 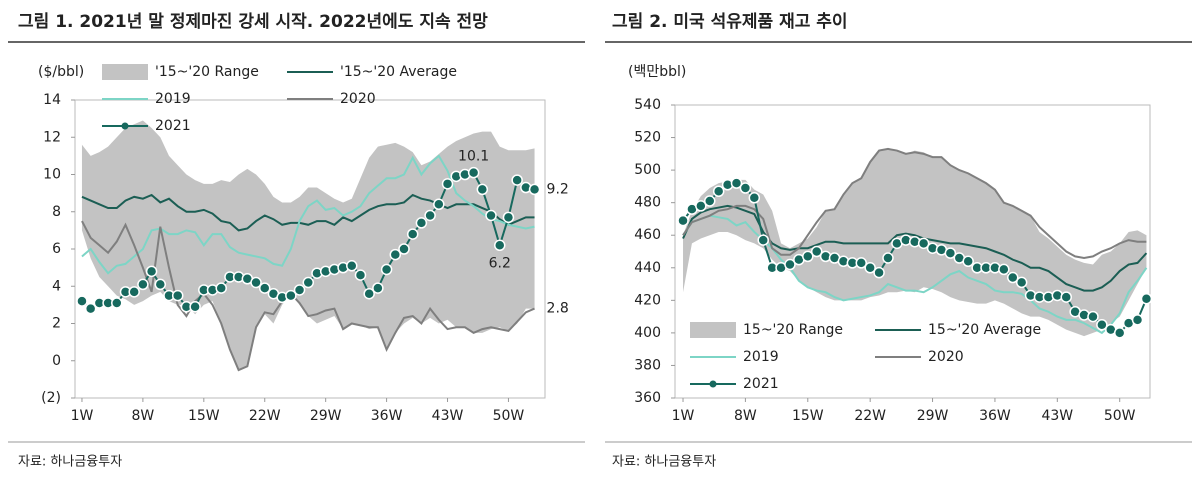 What do you see at coordinates (51, 398) in the screenshot?
I see `y-tick-label: (2)` at bounding box center [51, 398].